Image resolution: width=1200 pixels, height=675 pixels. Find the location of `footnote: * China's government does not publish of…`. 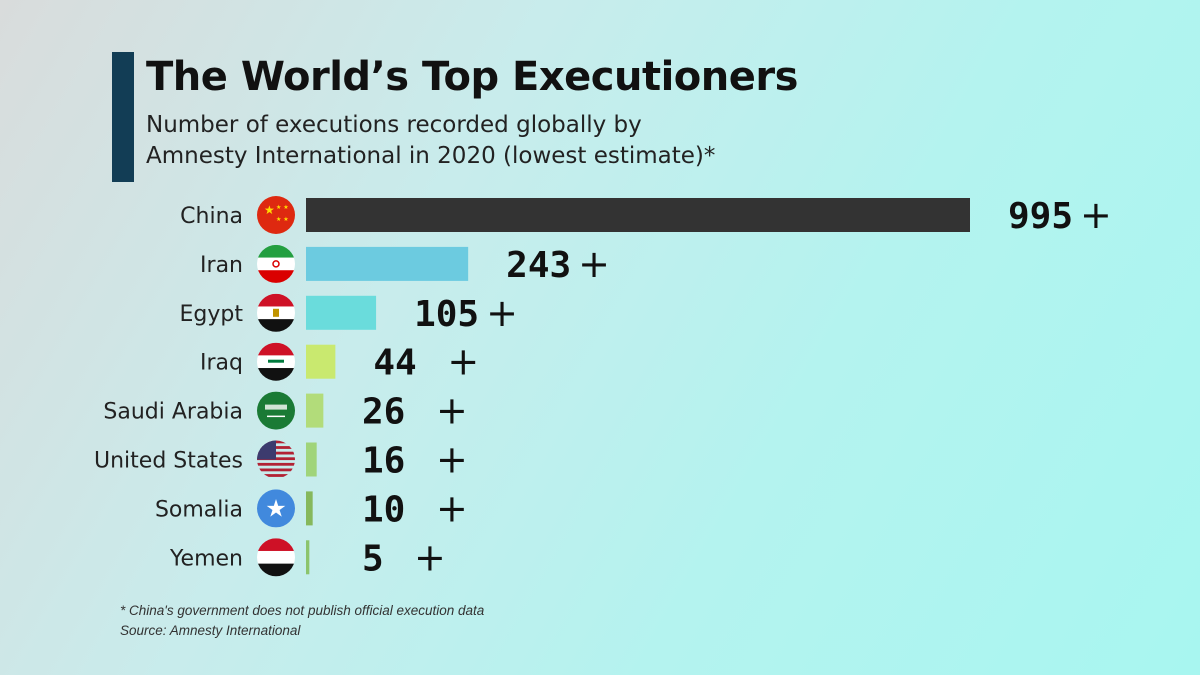

footnote: * China's government does not publish of… is located at coordinates (302, 610).